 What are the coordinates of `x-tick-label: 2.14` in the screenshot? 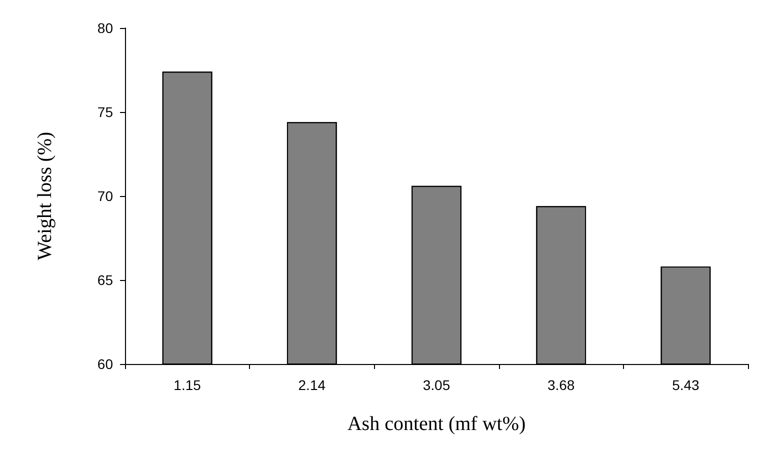 It's located at (312, 385).